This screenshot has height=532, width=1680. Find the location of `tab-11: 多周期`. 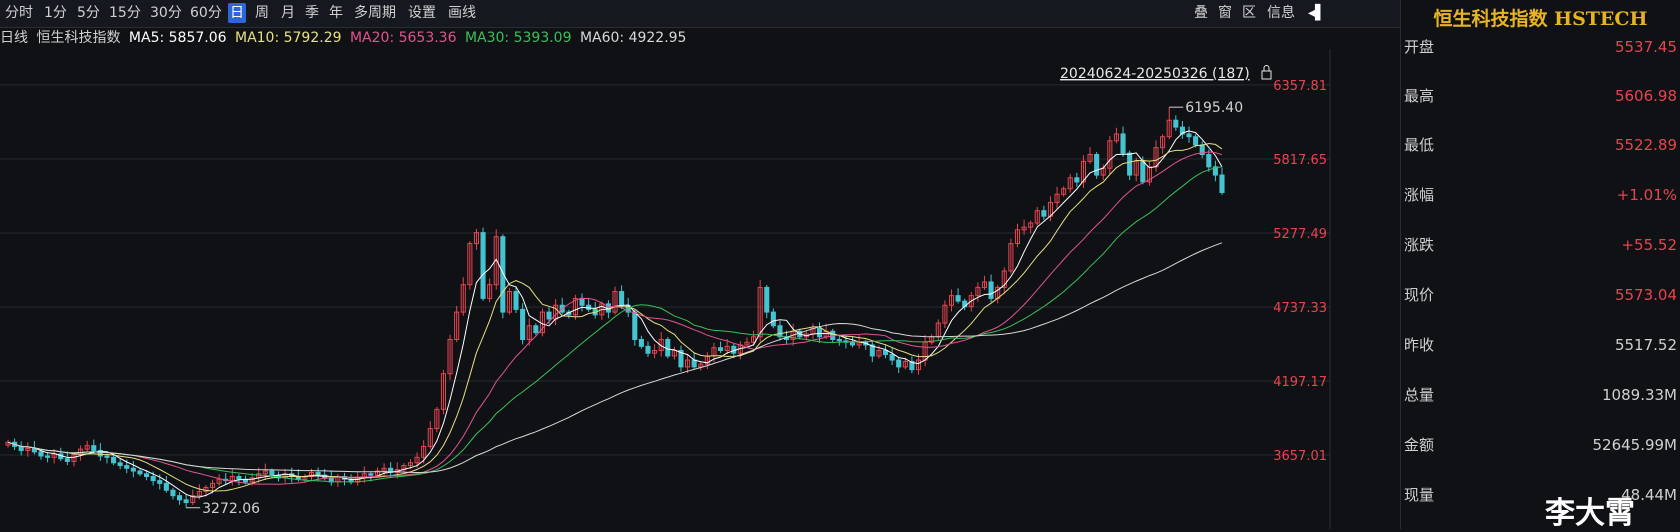

tab-11: 多周期 is located at coordinates (375, 13).